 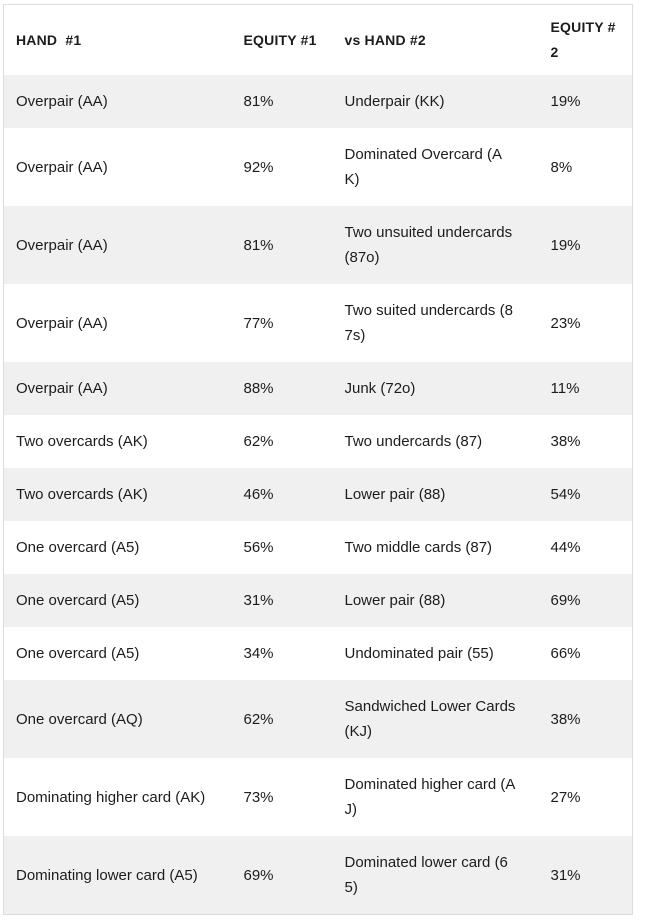 I want to click on cell-hand2: Dominated higher card (A J), so click(x=430, y=797).